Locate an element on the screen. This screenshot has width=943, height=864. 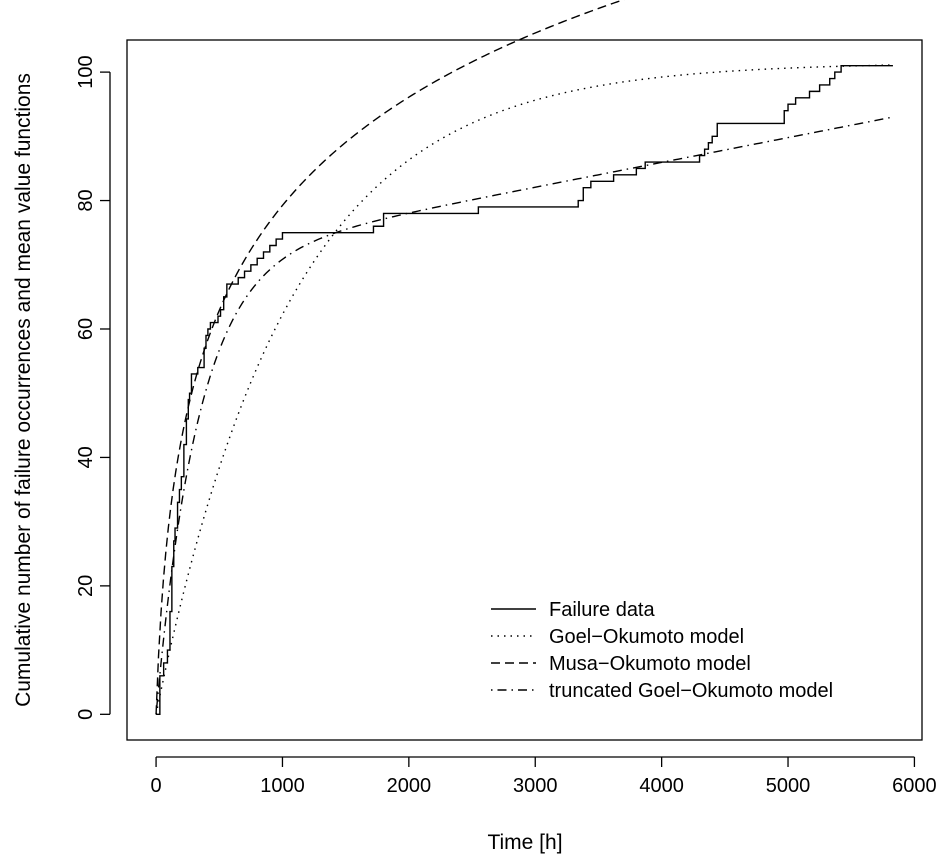
x-tick-label-3: 3000 is located at coordinates (535, 786).